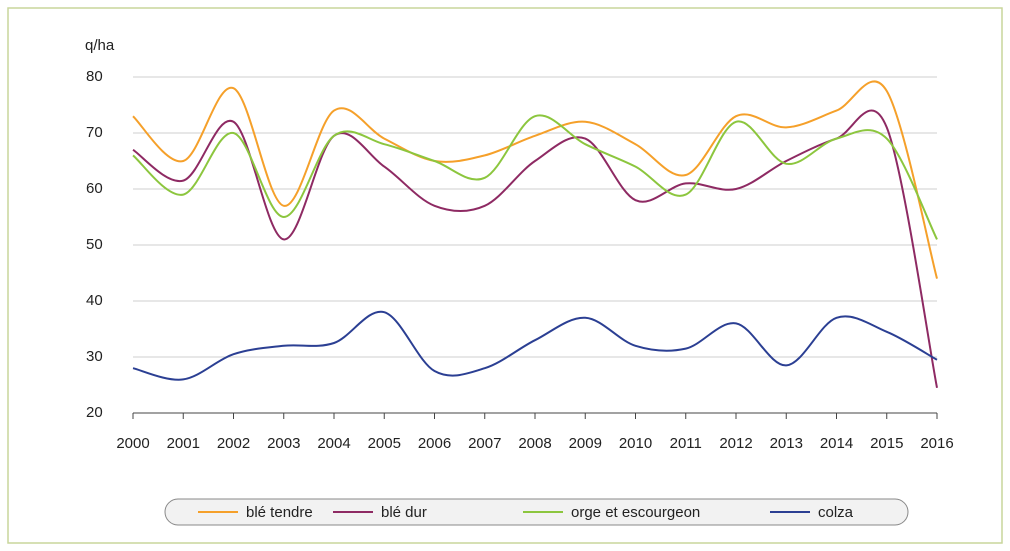 The width and height of the screenshot is (1010, 551). What do you see at coordinates (836, 443) in the screenshot?
I see `x-tick-label: 2014` at bounding box center [836, 443].